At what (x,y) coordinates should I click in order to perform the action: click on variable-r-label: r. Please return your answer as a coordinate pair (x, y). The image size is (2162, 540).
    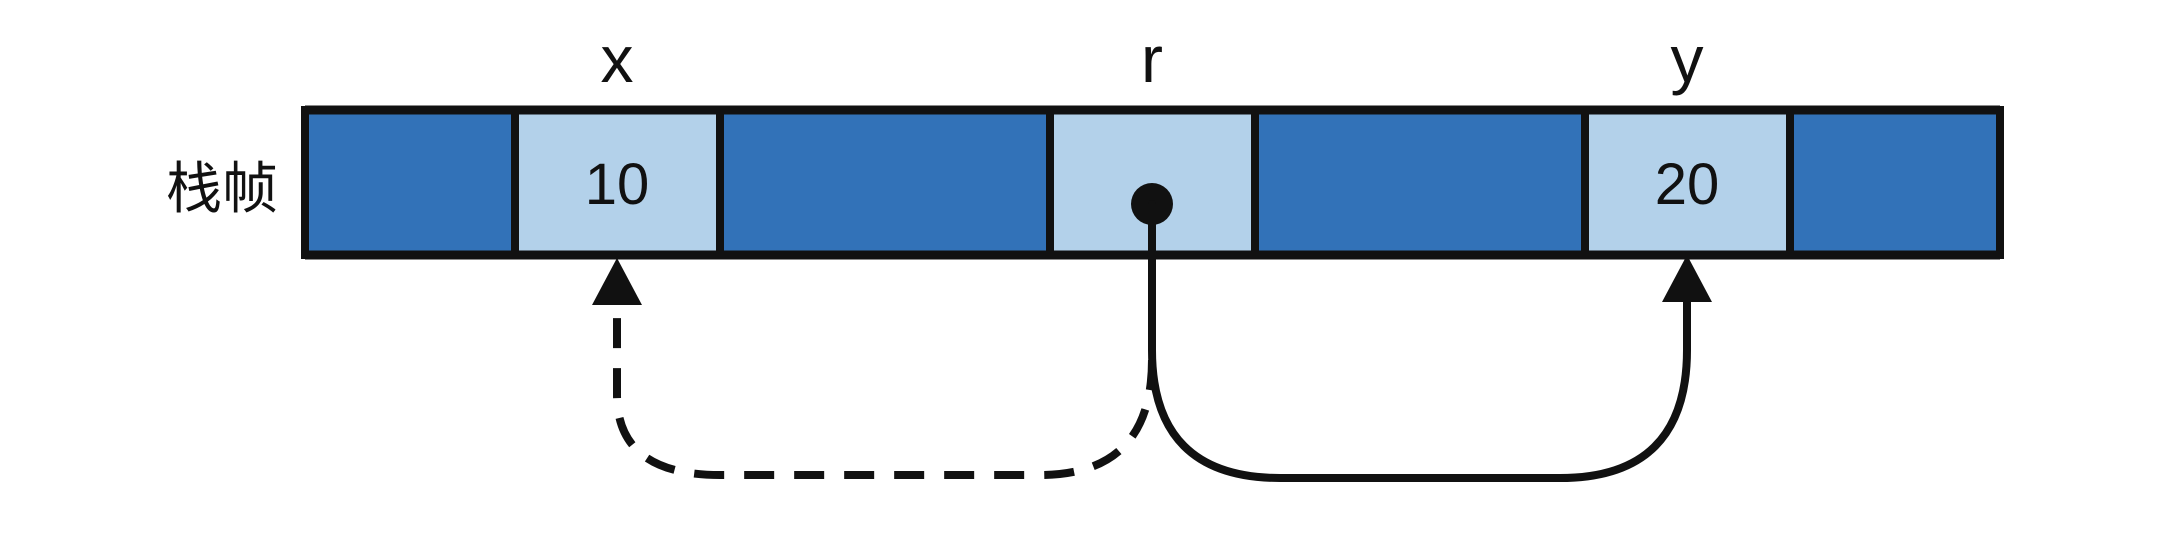
    Looking at the image, I should click on (1152, 59).